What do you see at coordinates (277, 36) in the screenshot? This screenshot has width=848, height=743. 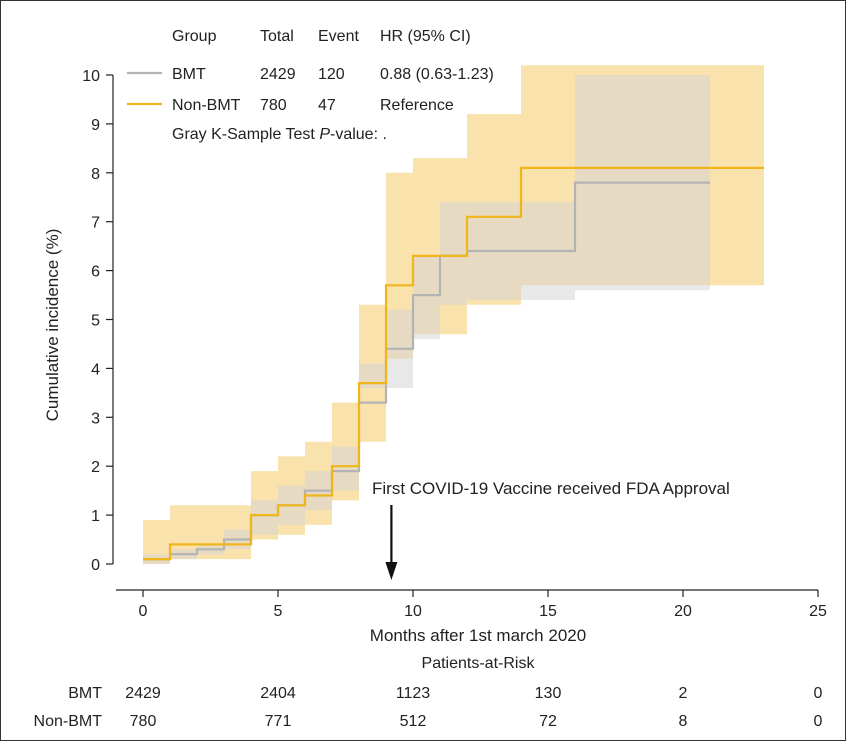 I see `legend-header-total: Total` at bounding box center [277, 36].